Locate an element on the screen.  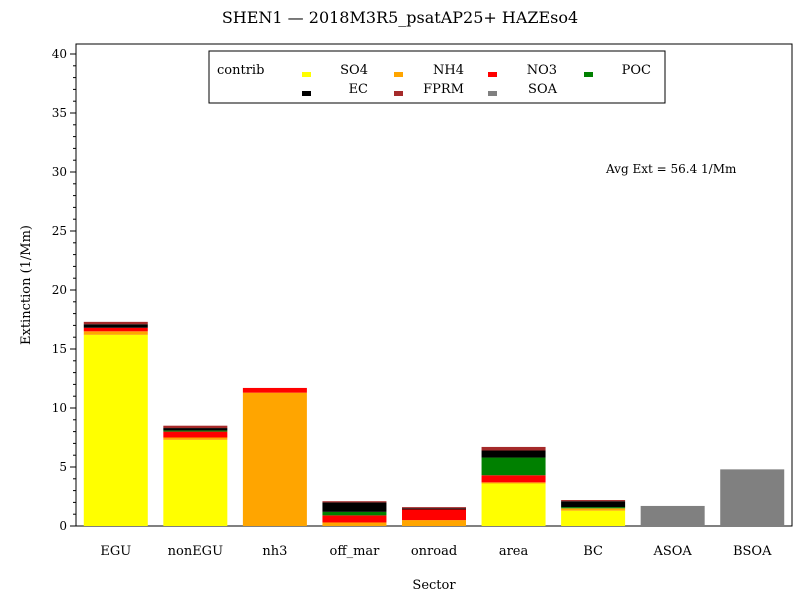
legend-label-nh4: NH4 is located at coordinates (448, 70).